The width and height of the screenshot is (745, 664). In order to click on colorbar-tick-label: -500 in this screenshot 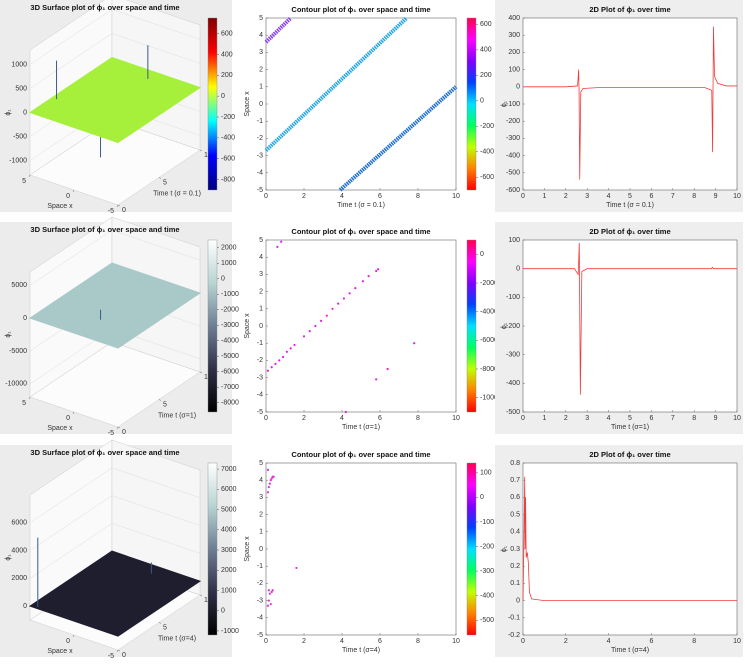, I will do `click(487, 620)`.